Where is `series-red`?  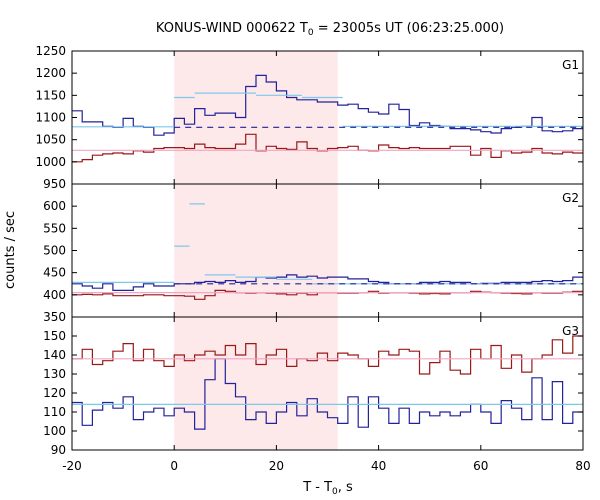 series-red is located at coordinates (327, 355).